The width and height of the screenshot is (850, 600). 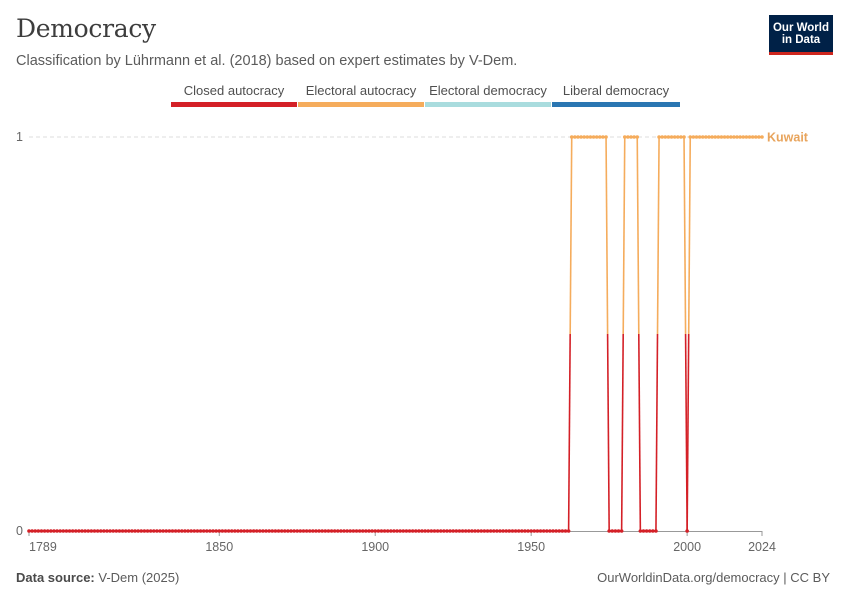 I want to click on logo-line-2: in Data, so click(x=801, y=39).